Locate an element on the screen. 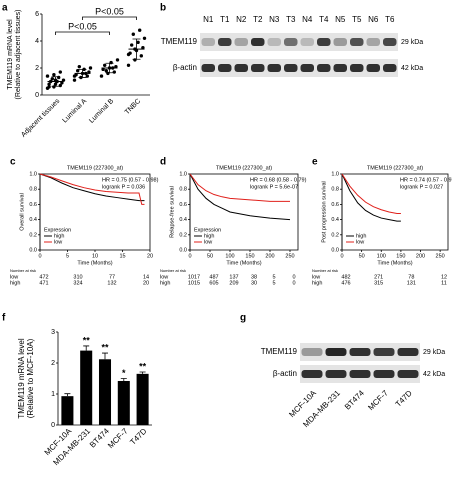  at-risk-value: 5 is located at coordinates (273, 277).